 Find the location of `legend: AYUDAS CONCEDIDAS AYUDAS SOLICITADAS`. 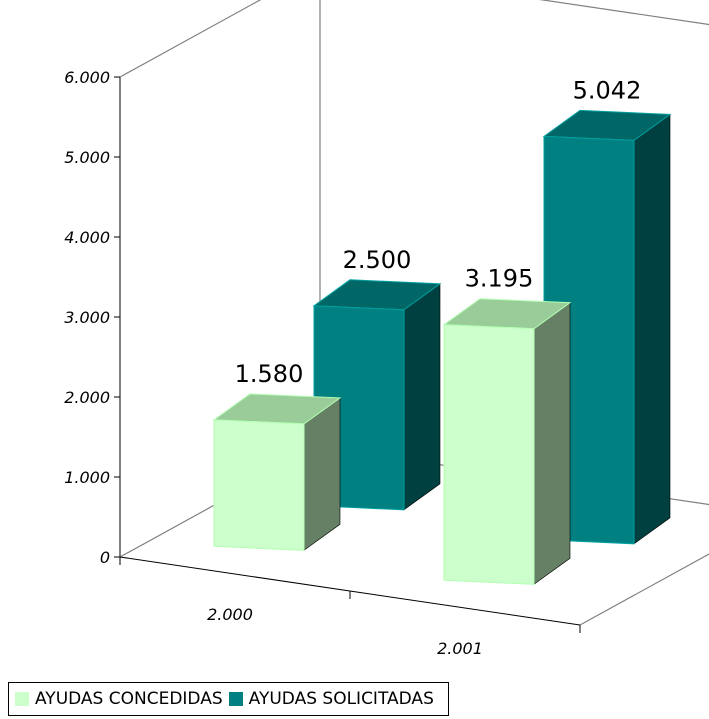

legend: AYUDAS CONCEDIDAS AYUDAS SOLICITADAS is located at coordinates (228, 699).